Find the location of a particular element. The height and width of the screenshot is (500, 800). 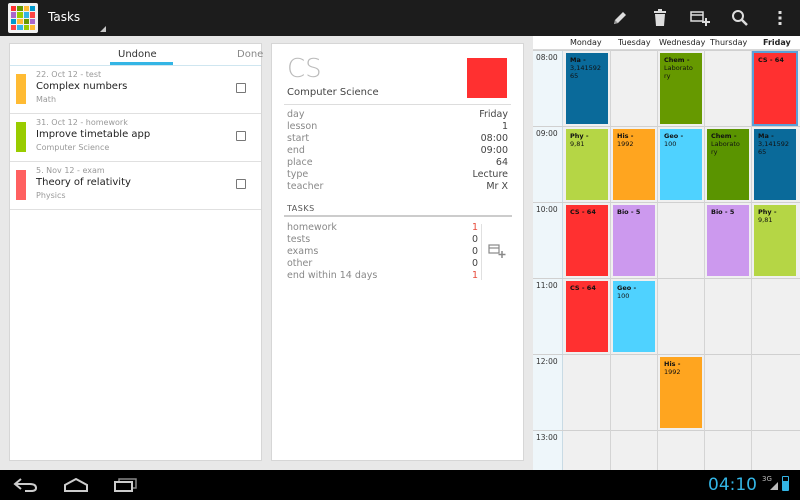

tab-done: Done is located at coordinates (250, 54).